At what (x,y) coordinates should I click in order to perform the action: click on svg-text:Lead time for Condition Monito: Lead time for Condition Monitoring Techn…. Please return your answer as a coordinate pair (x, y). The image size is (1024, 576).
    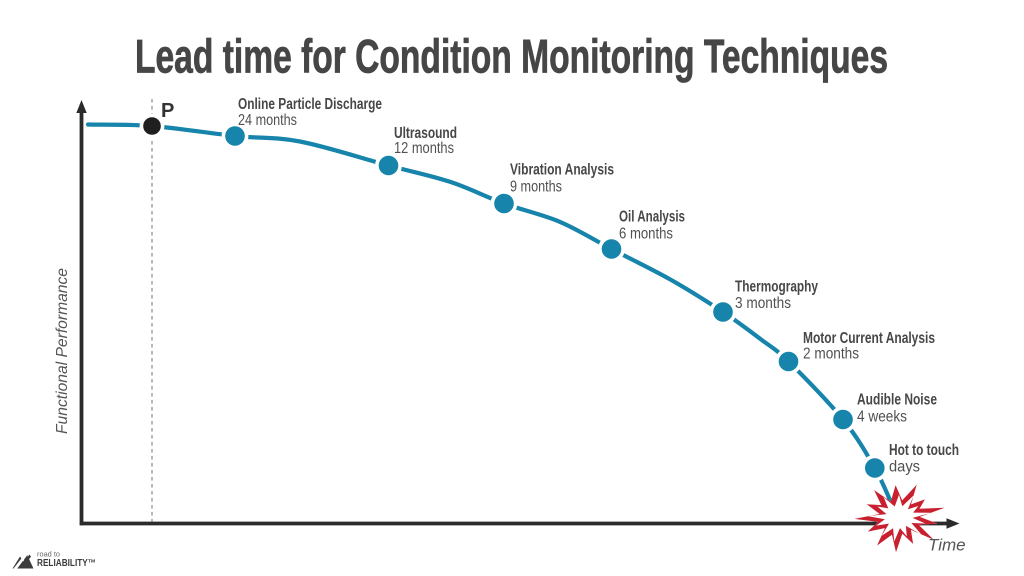
    Looking at the image, I should click on (511, 57).